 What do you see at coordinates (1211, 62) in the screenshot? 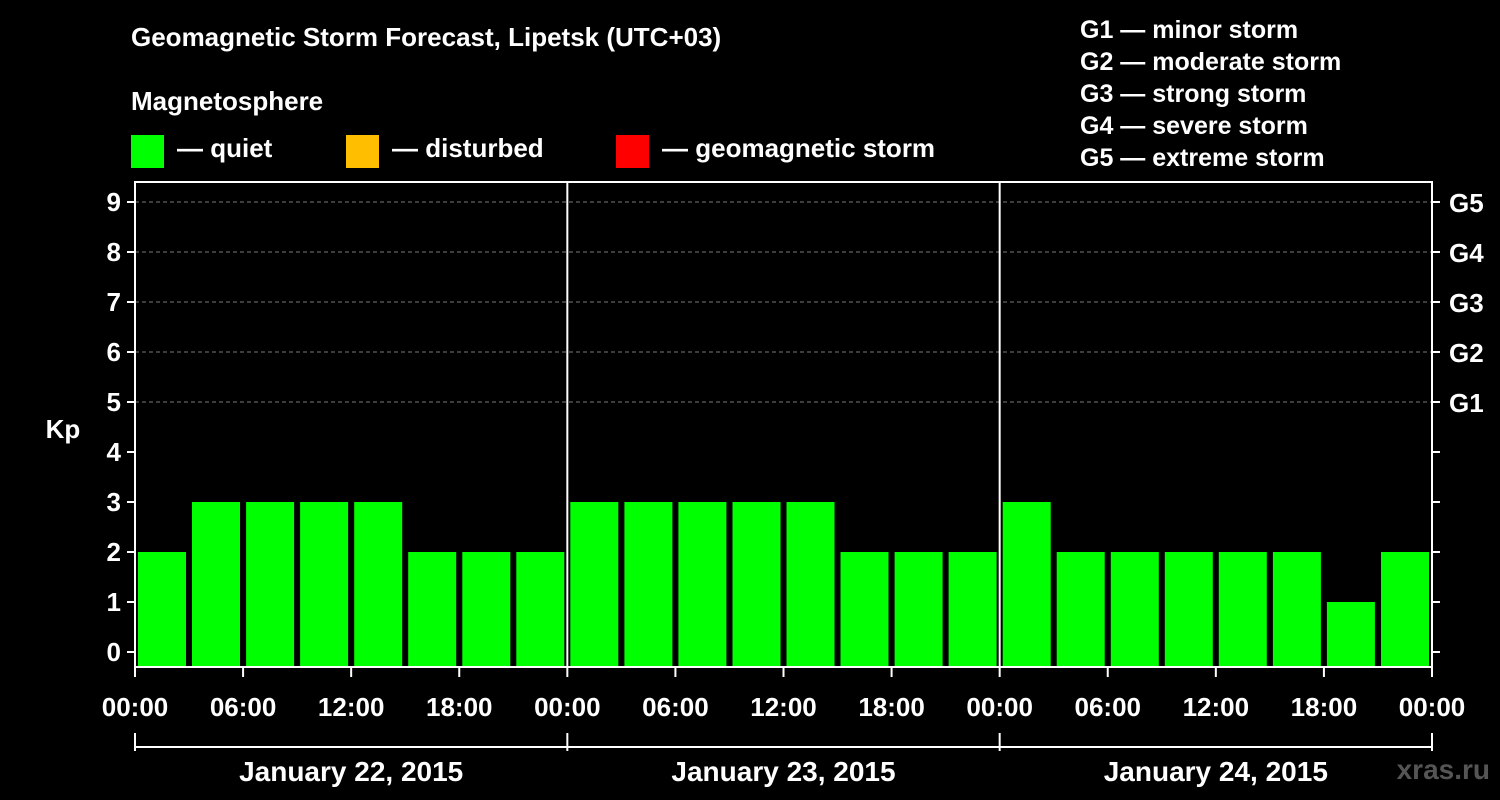
I see `storm-level-g2: G2 — moderate storm` at bounding box center [1211, 62].